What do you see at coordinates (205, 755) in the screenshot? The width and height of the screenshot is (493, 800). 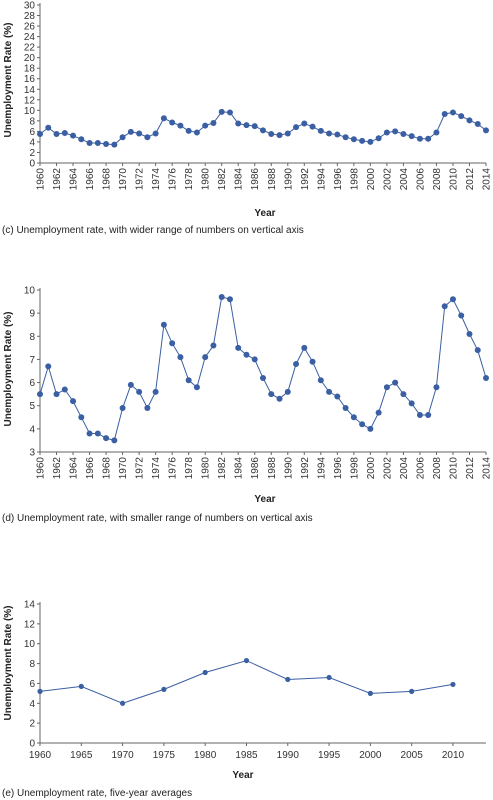 I see `chart-e-x-tick-label: 1980` at bounding box center [205, 755].